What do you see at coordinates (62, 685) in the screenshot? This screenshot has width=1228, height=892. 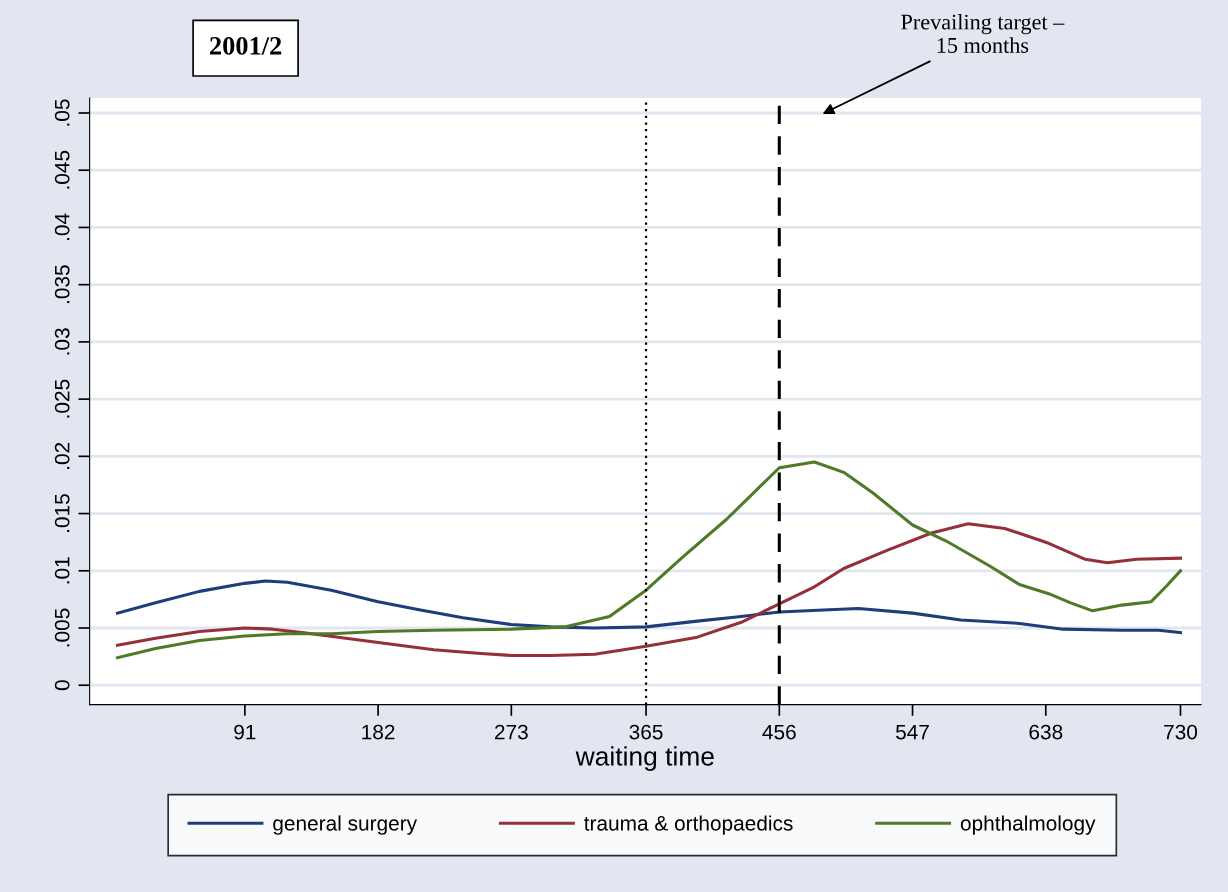 I see `y-tick-label: 0` at bounding box center [62, 685].